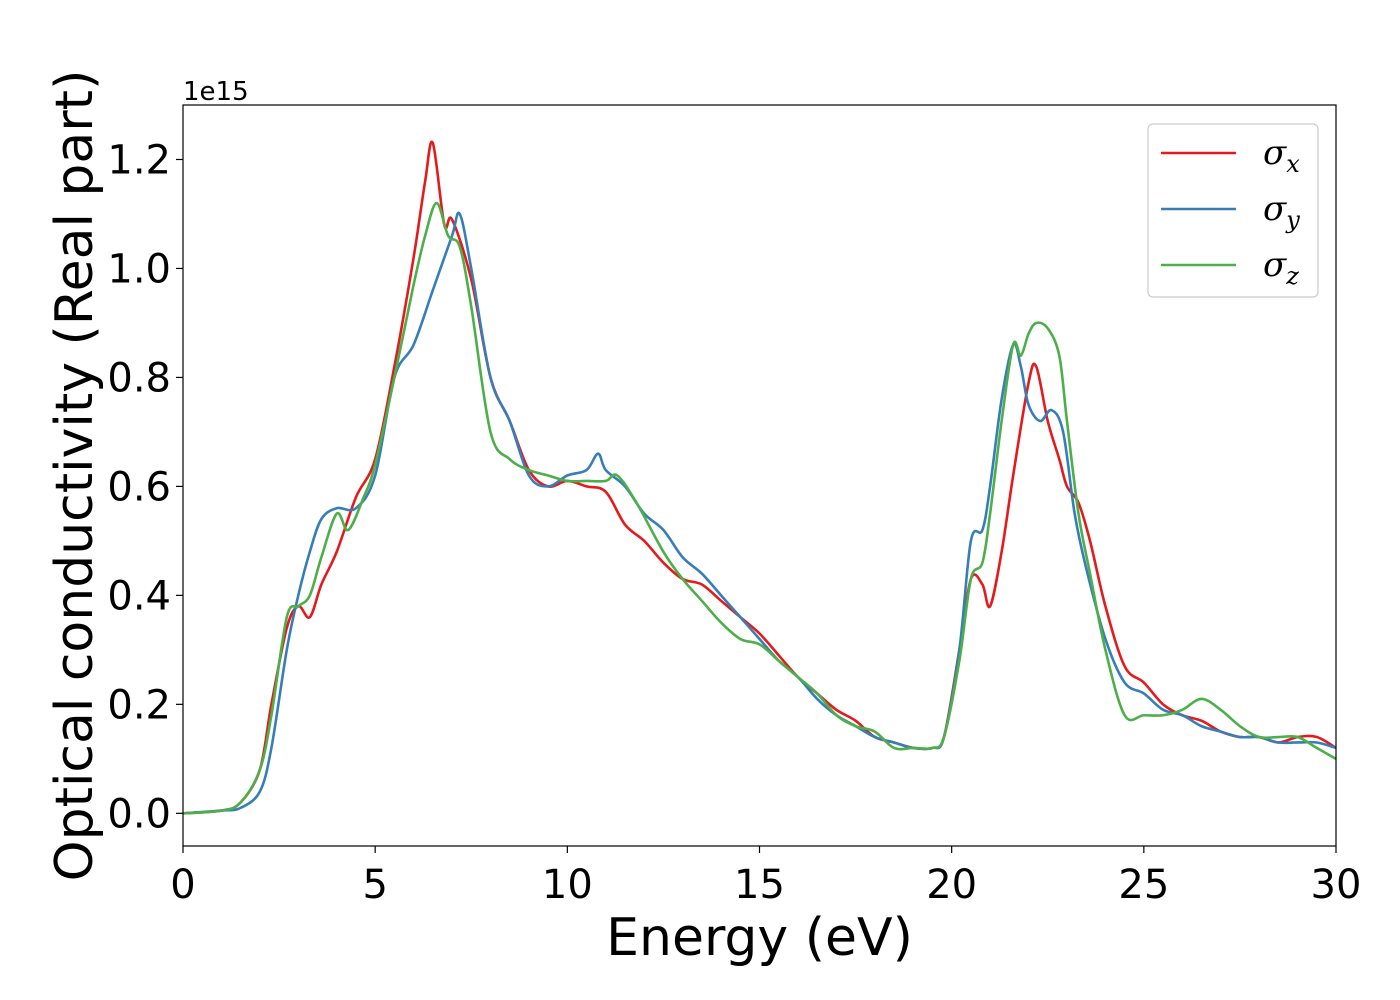 The height and width of the screenshot is (1000, 1400). Describe the element at coordinates (567, 885) in the screenshot. I see `x-tick-label: 10` at that location.